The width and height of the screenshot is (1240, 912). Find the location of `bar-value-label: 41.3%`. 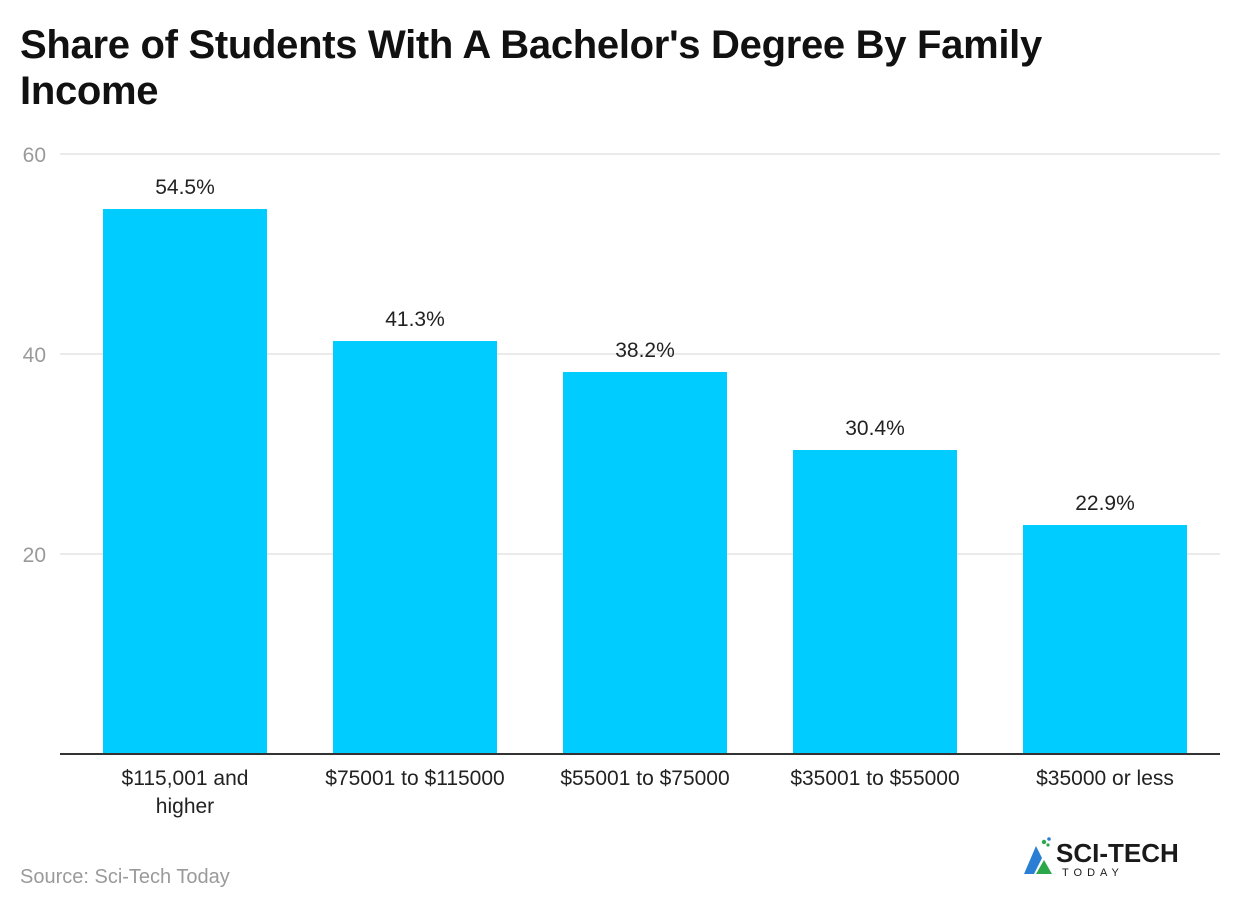

bar-value-label: 41.3% is located at coordinates (415, 319).